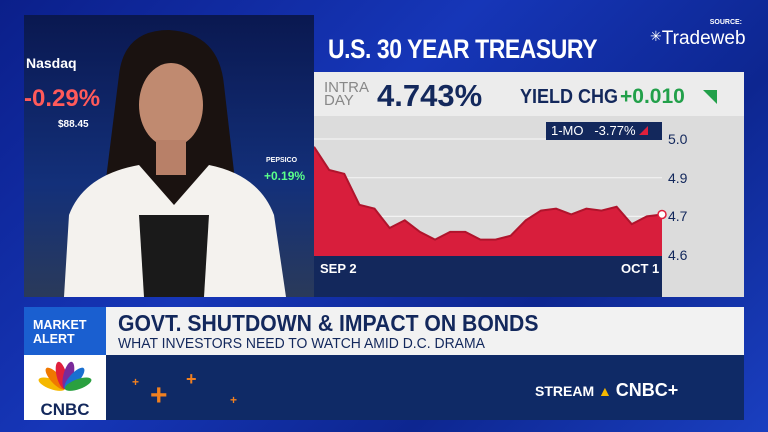 Image resolution: width=768 pixels, height=432 pixels. What do you see at coordinates (51, 63) in the screenshot?
I see `ticker-name: Nasdaq` at bounding box center [51, 63].